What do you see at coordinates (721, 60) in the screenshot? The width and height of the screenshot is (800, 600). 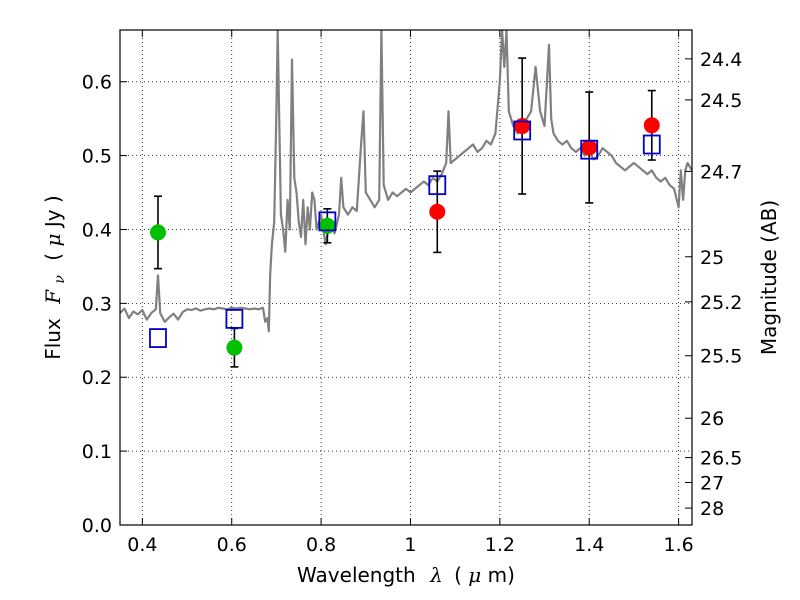 I see `y2-tick-label: 24.4` at bounding box center [721, 60].